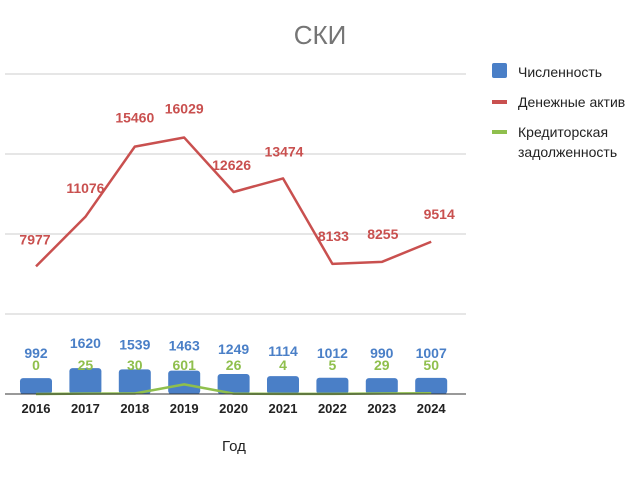  Describe the element at coordinates (320, 35) in the screenshot. I see `chart-title: СКИ` at that location.